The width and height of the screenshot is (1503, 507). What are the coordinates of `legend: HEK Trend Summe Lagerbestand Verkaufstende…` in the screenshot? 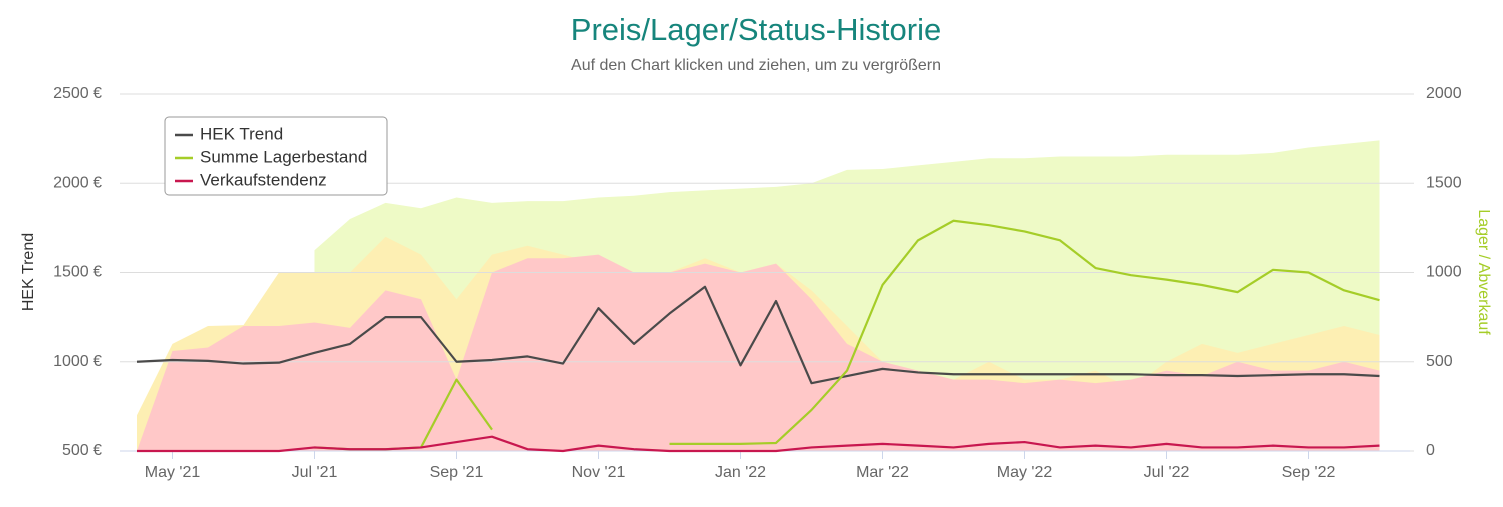 It's located at (276, 156).